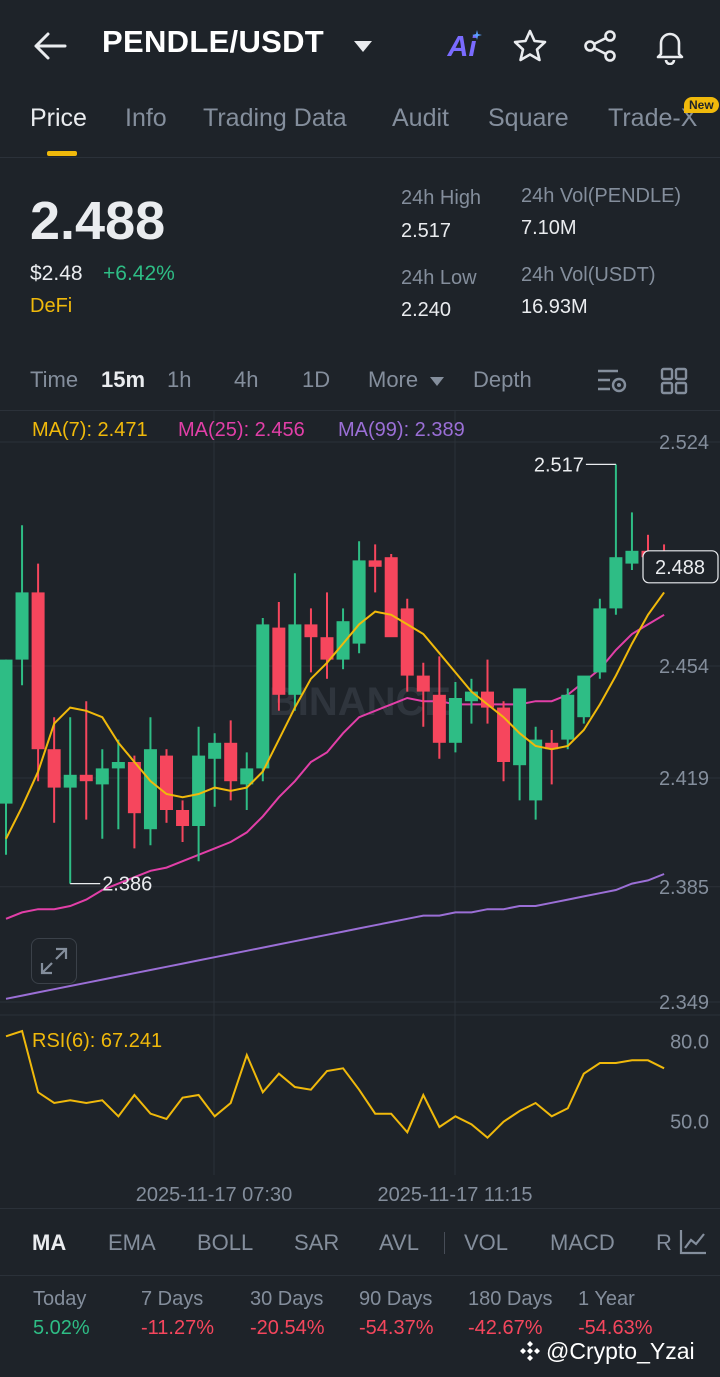 This screenshot has height=1377, width=720. Describe the element at coordinates (549, 228) in the screenshot. I see `vol-base-value: 7.10M` at that location.